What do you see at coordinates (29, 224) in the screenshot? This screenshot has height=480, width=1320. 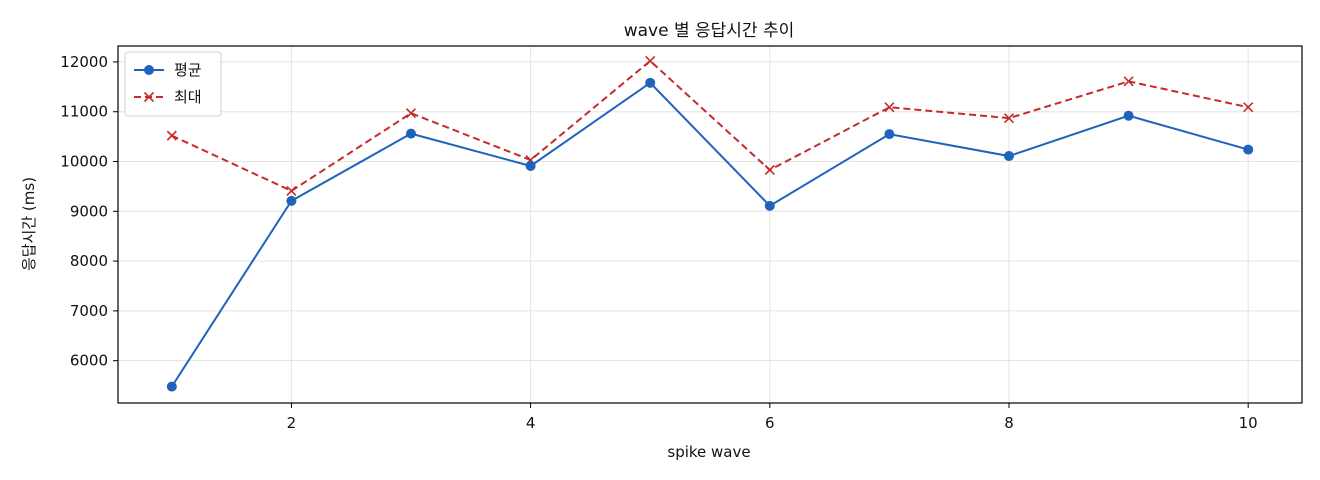 I see `y-axis-label: 응답시간 (ms)` at bounding box center [29, 224].